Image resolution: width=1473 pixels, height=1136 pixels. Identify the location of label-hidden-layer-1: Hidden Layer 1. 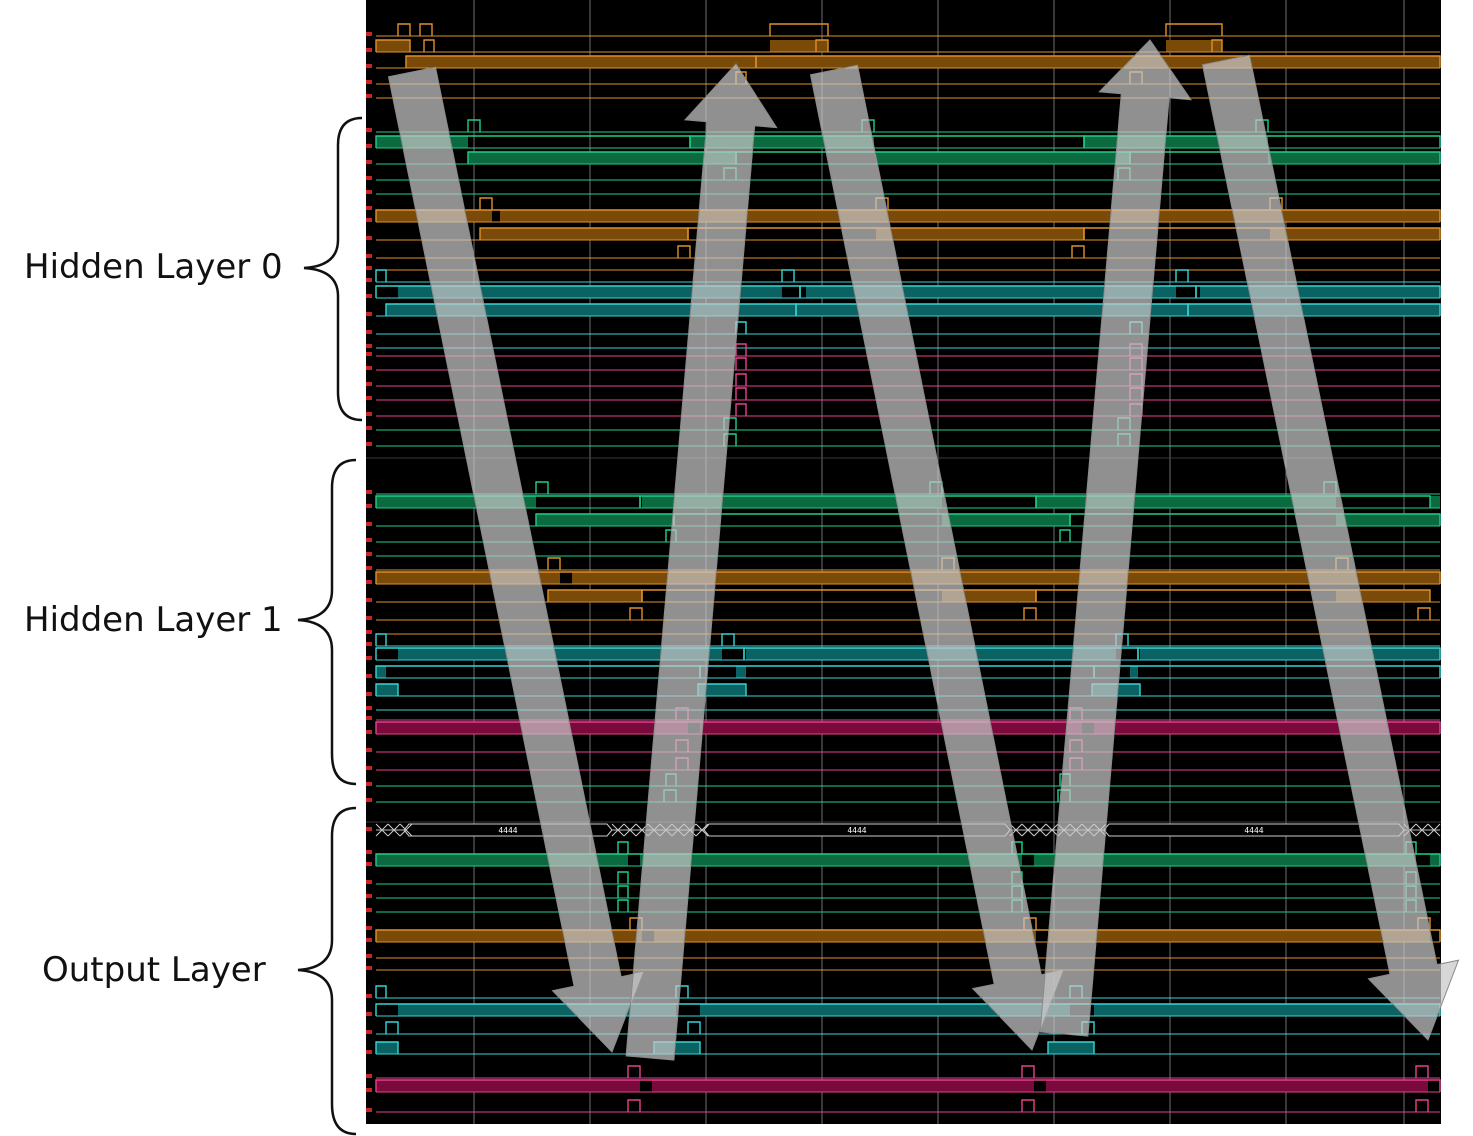
(153, 620).